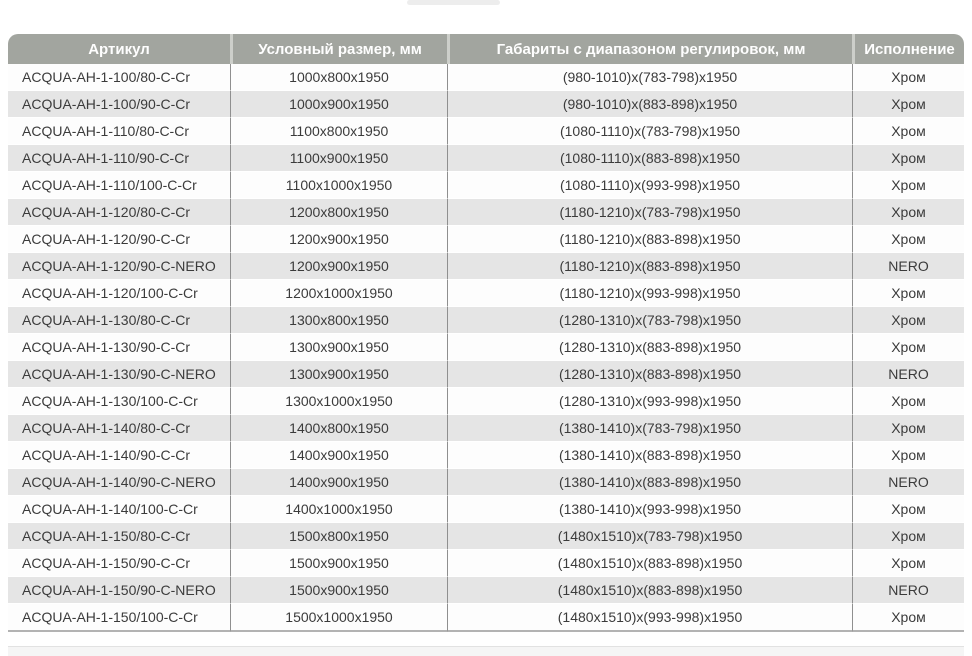 Image resolution: width=972 pixels, height=656 pixels. I want to click on cell-dimensions: (1180-1210)x(783-798)x1950, so click(649, 212).